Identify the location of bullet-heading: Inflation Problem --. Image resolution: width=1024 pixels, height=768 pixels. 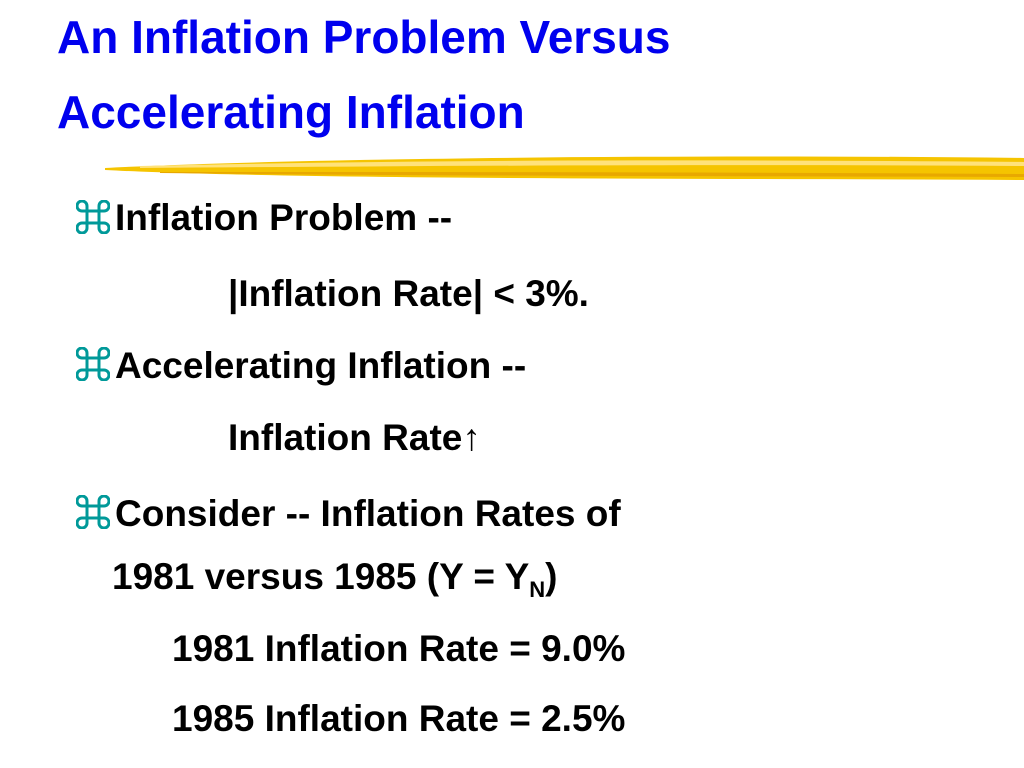
(284, 217).